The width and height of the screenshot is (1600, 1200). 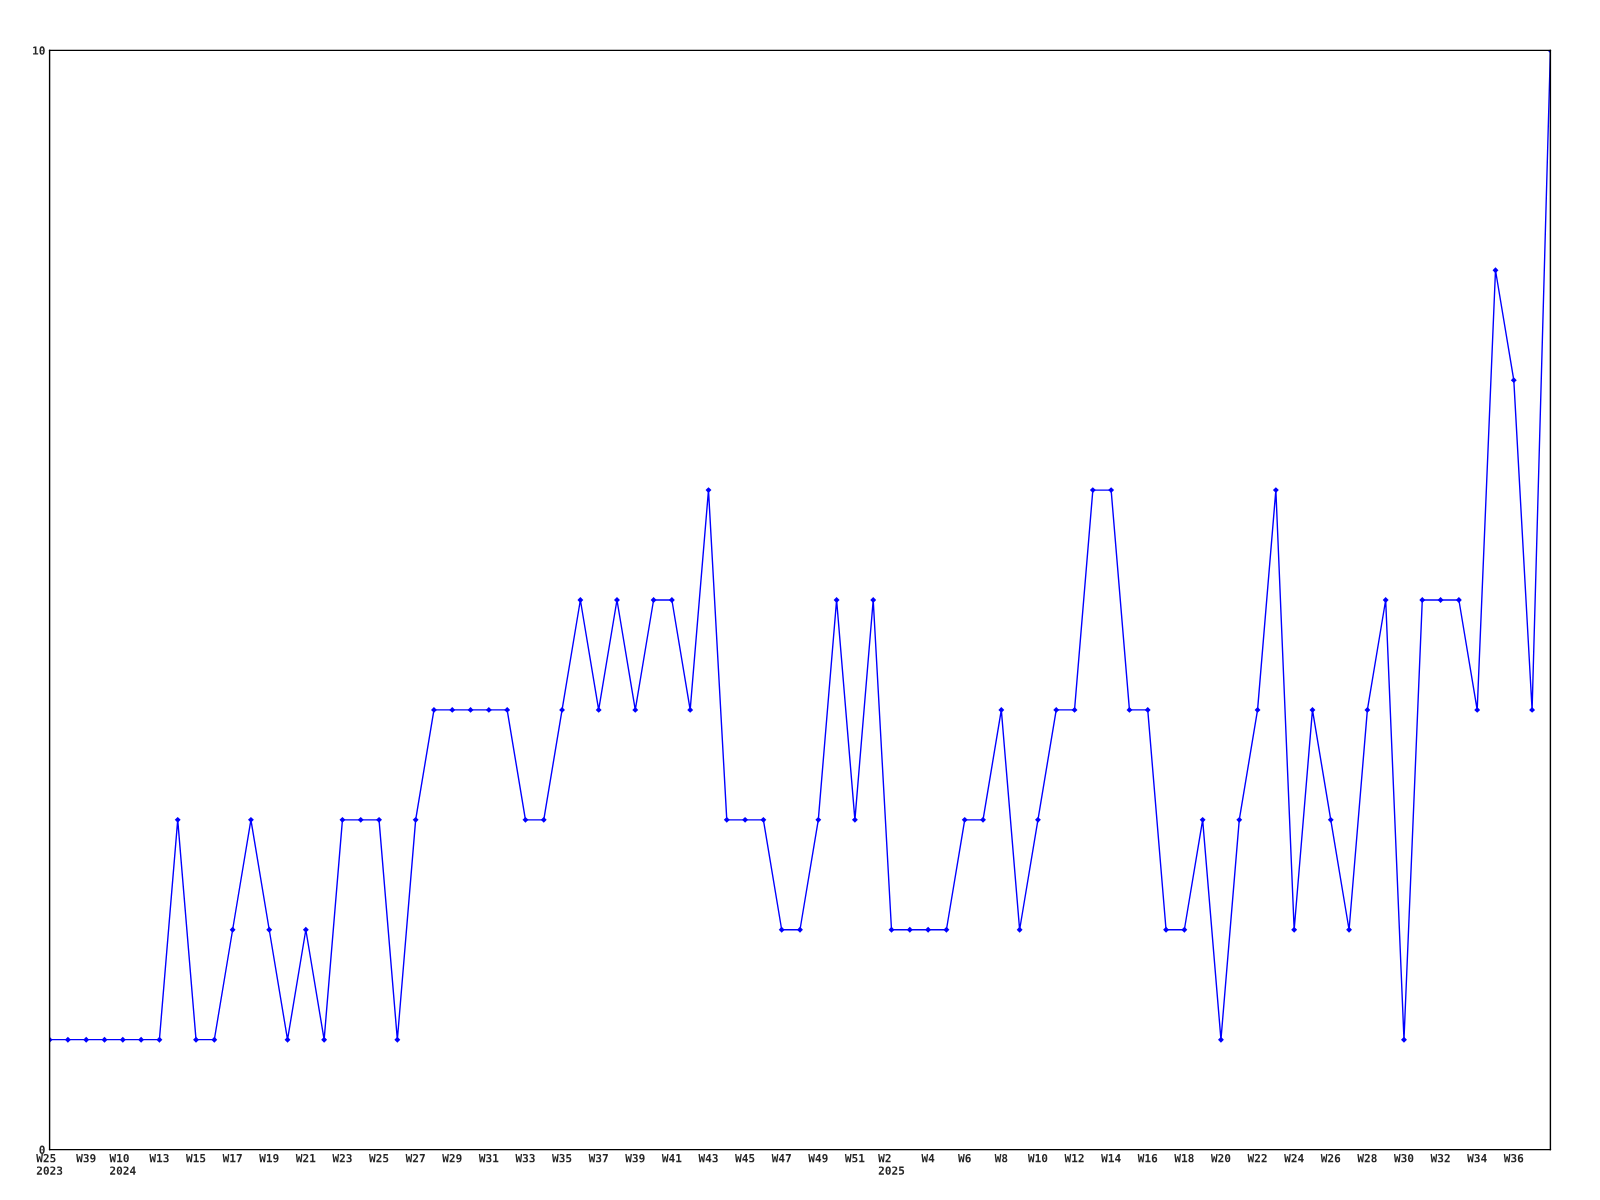 What do you see at coordinates (781, 1158) in the screenshot?
I see `x-tick-label: W47` at bounding box center [781, 1158].